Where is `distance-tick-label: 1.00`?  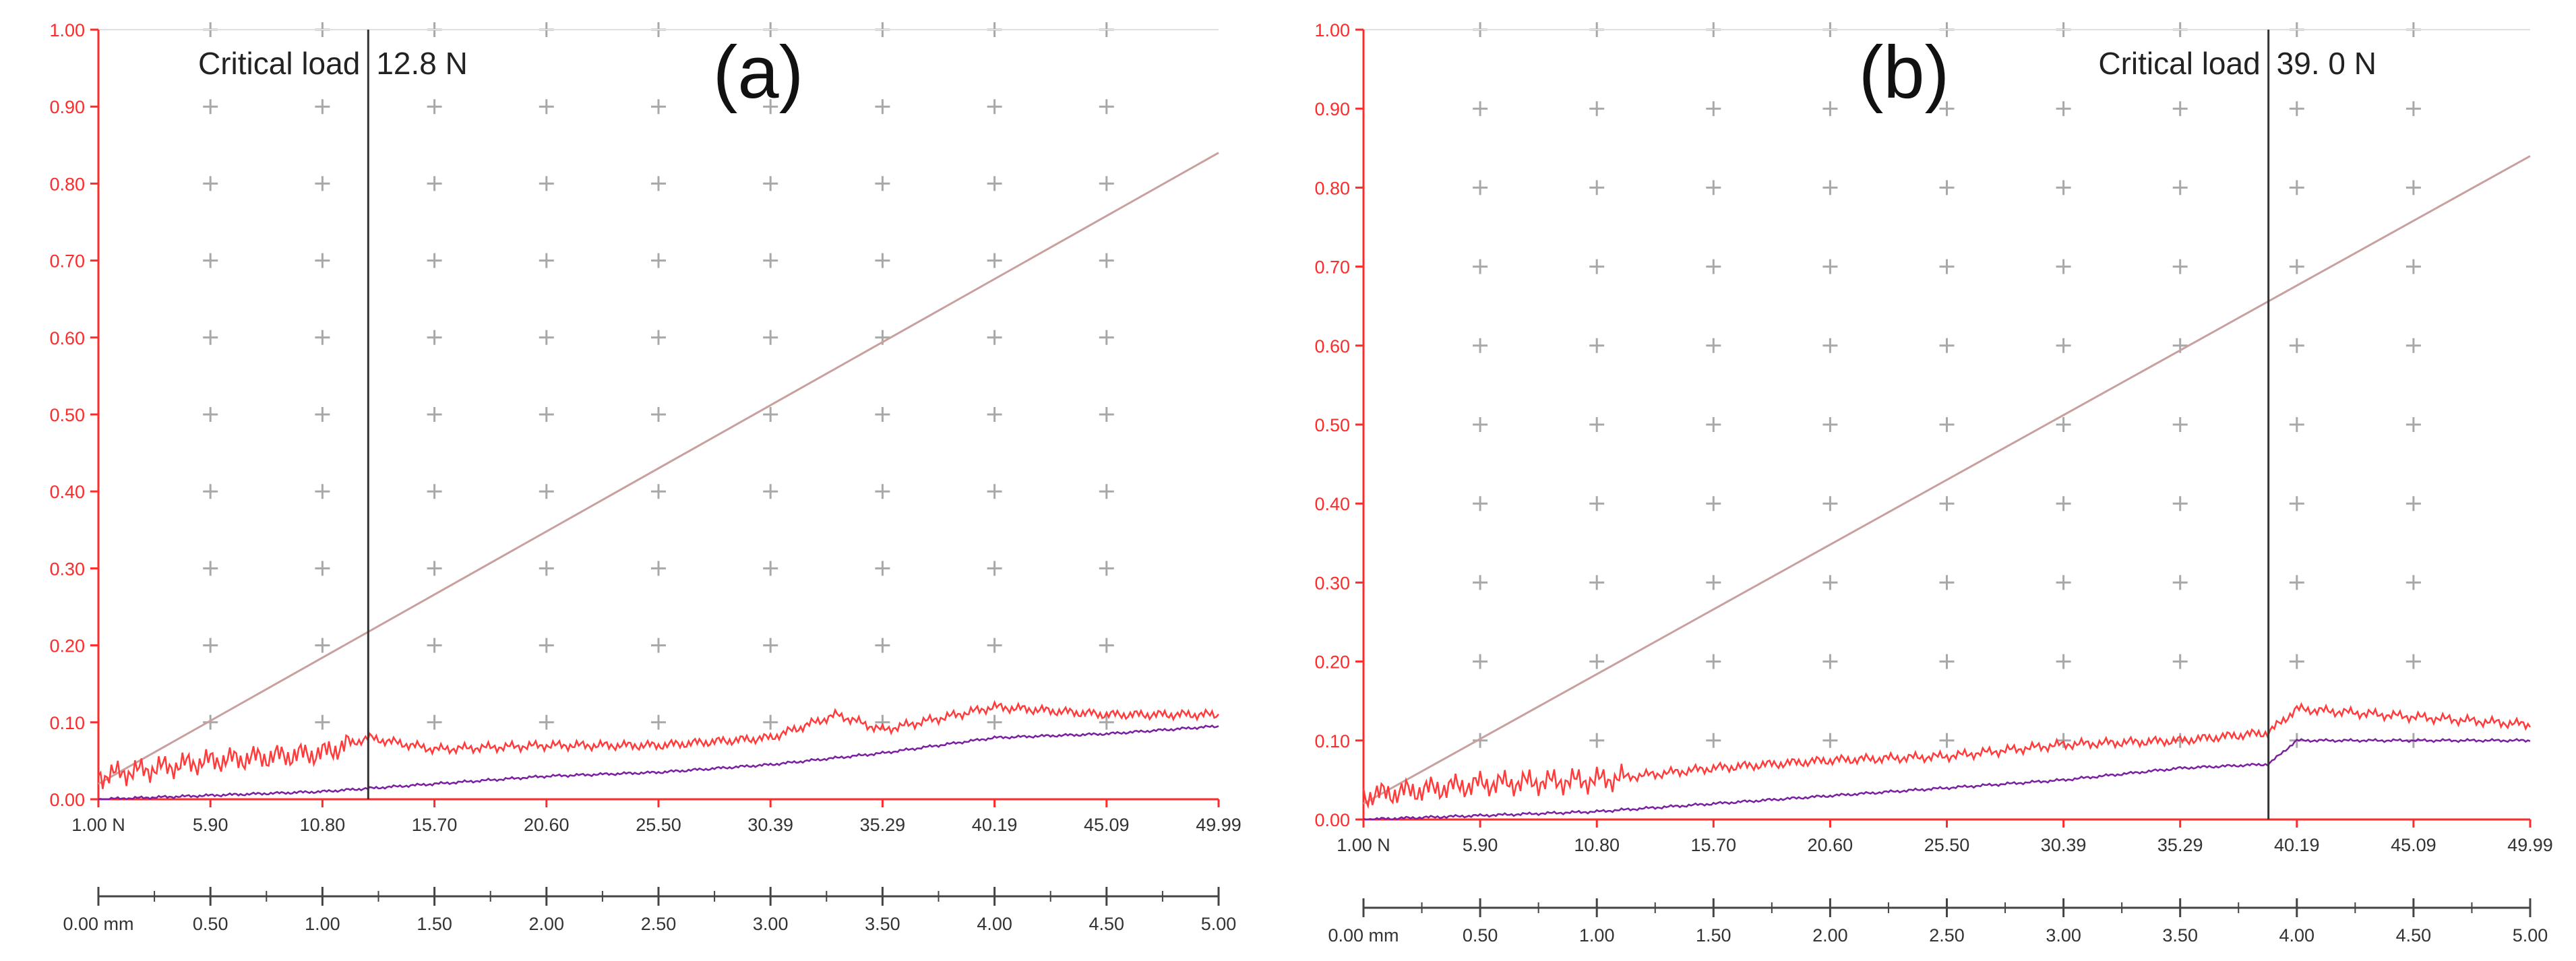 distance-tick-label: 1.00 is located at coordinates (323, 924).